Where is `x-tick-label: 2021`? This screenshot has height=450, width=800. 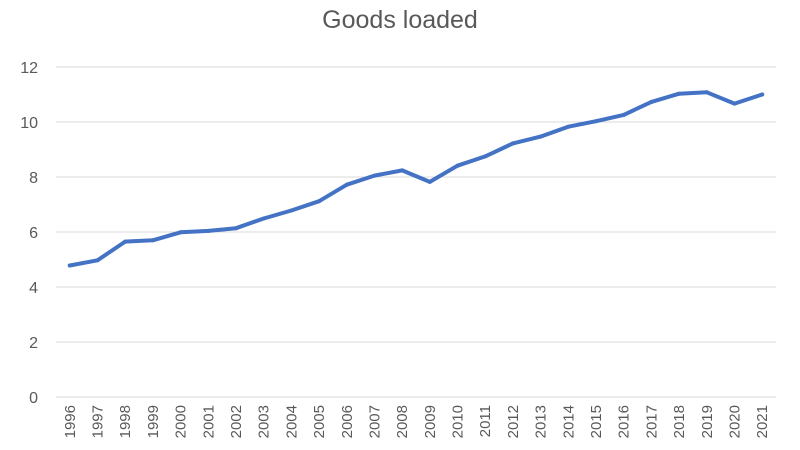
x-tick-label: 2021 is located at coordinates (762, 421).